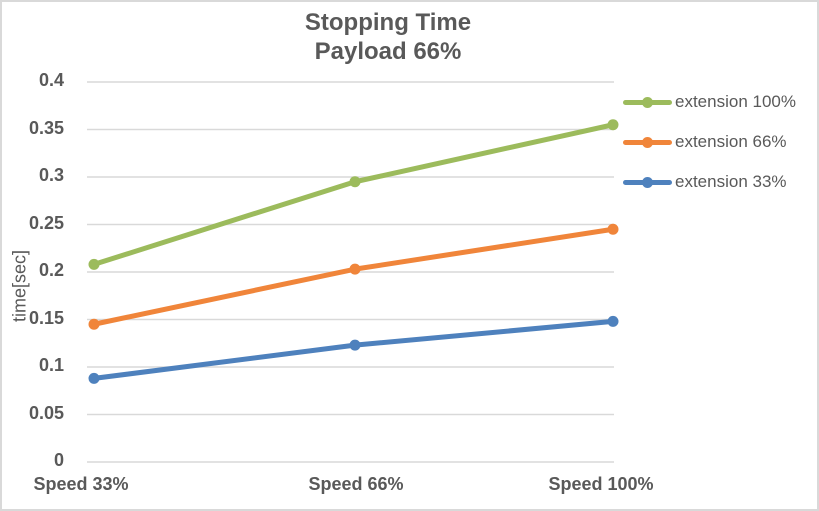  I want to click on legend-label-extension-100: extension 100%, so click(735, 101).